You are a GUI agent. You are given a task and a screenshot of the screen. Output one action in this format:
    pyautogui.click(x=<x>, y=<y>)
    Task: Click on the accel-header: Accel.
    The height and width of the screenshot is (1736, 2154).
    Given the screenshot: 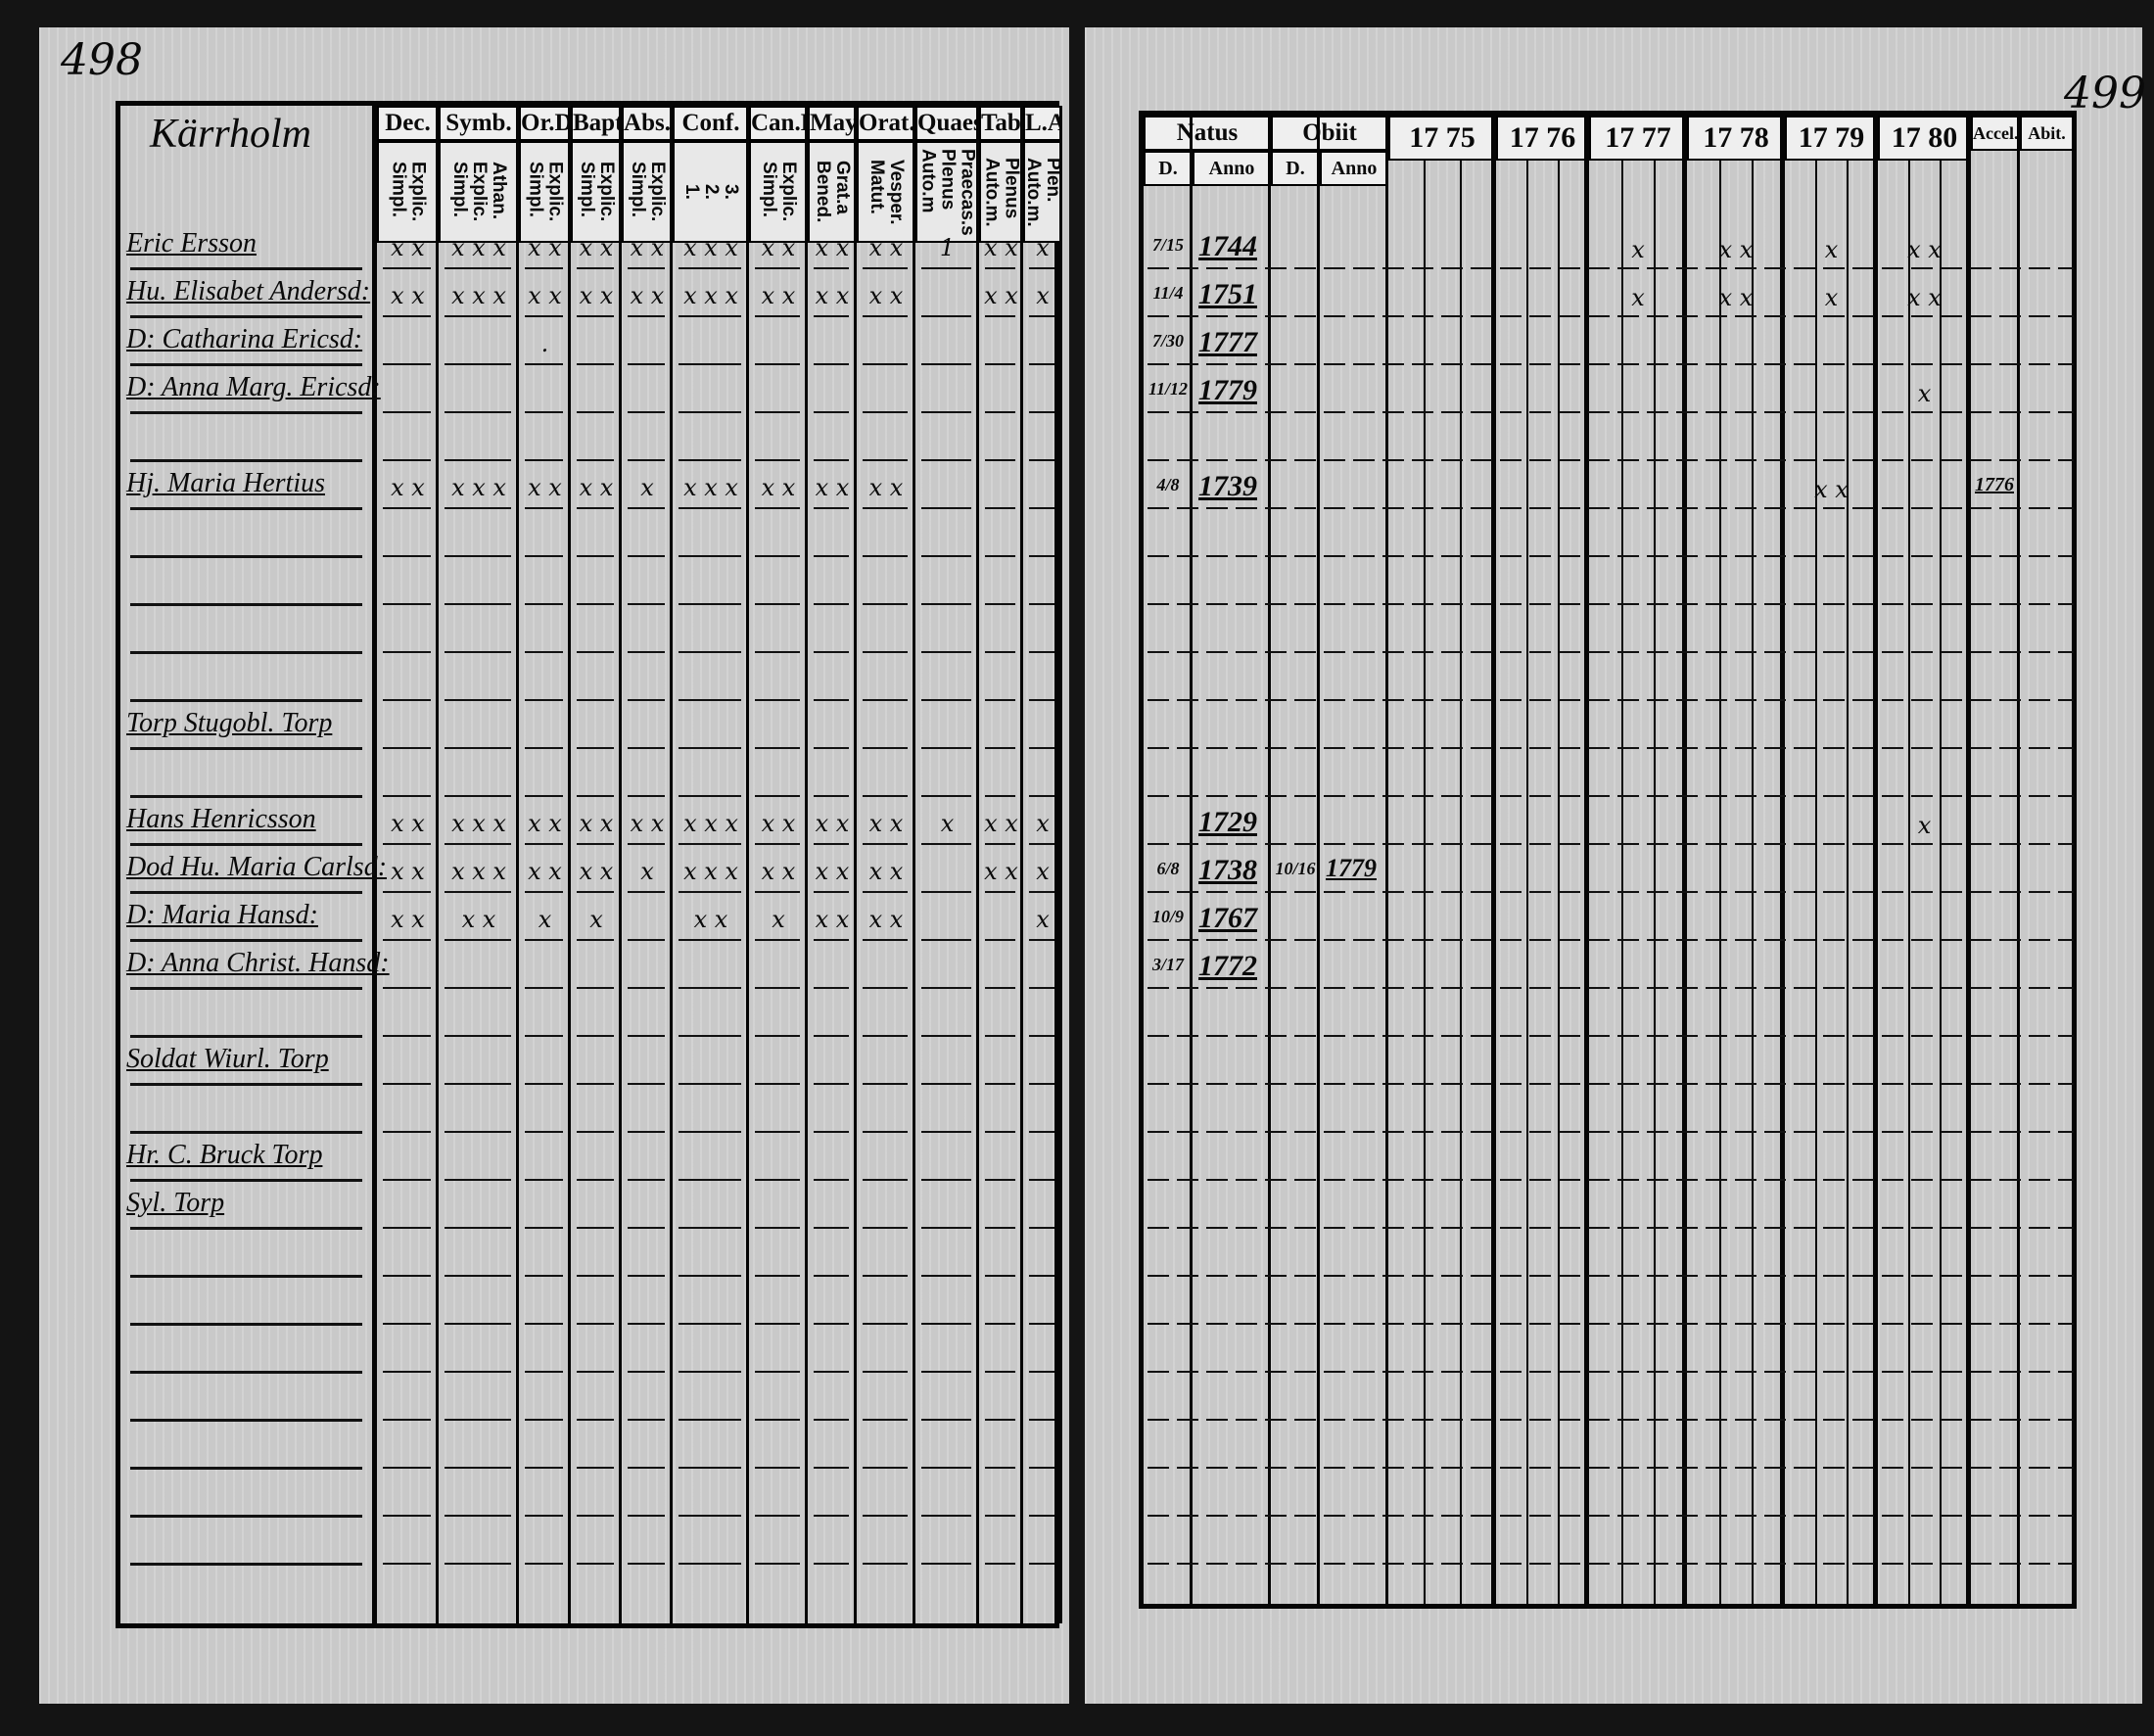 What is the action you would take?
    pyautogui.click(x=1995, y=133)
    